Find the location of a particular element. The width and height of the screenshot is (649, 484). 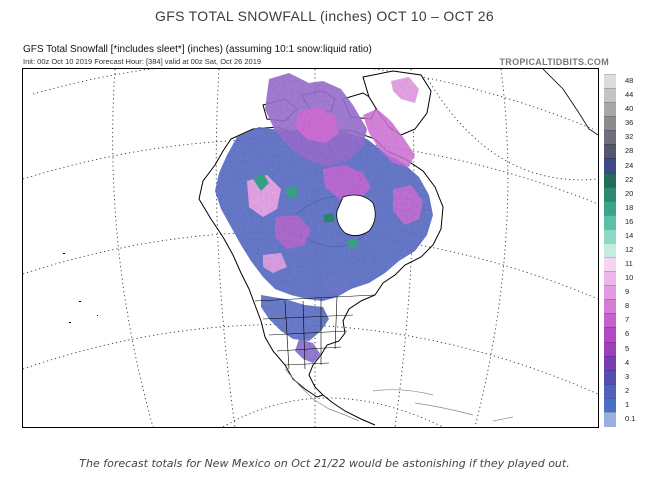

colorbar-label: 4 is located at coordinates (627, 362).